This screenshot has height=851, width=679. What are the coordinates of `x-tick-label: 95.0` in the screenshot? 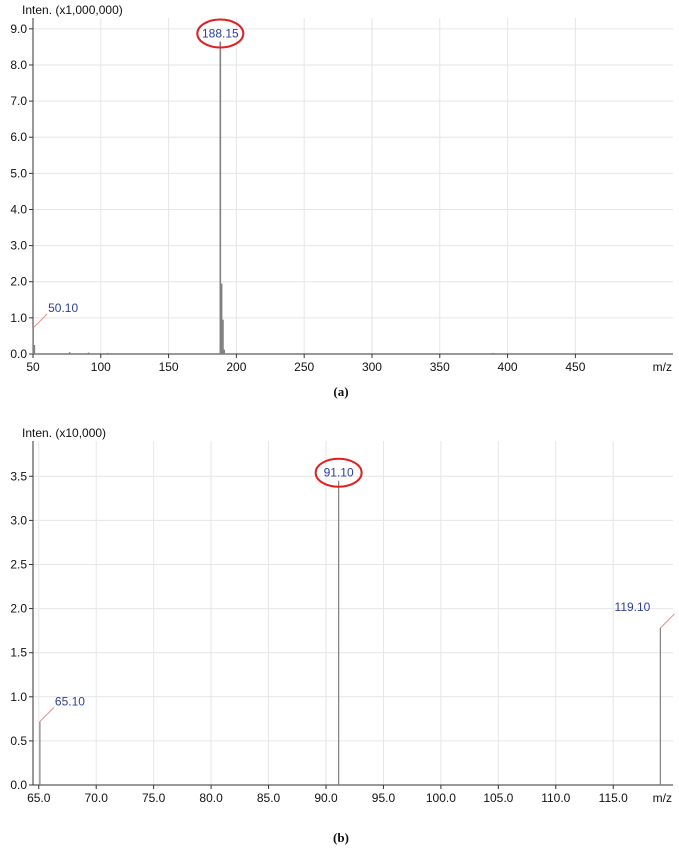 It's located at (384, 798).